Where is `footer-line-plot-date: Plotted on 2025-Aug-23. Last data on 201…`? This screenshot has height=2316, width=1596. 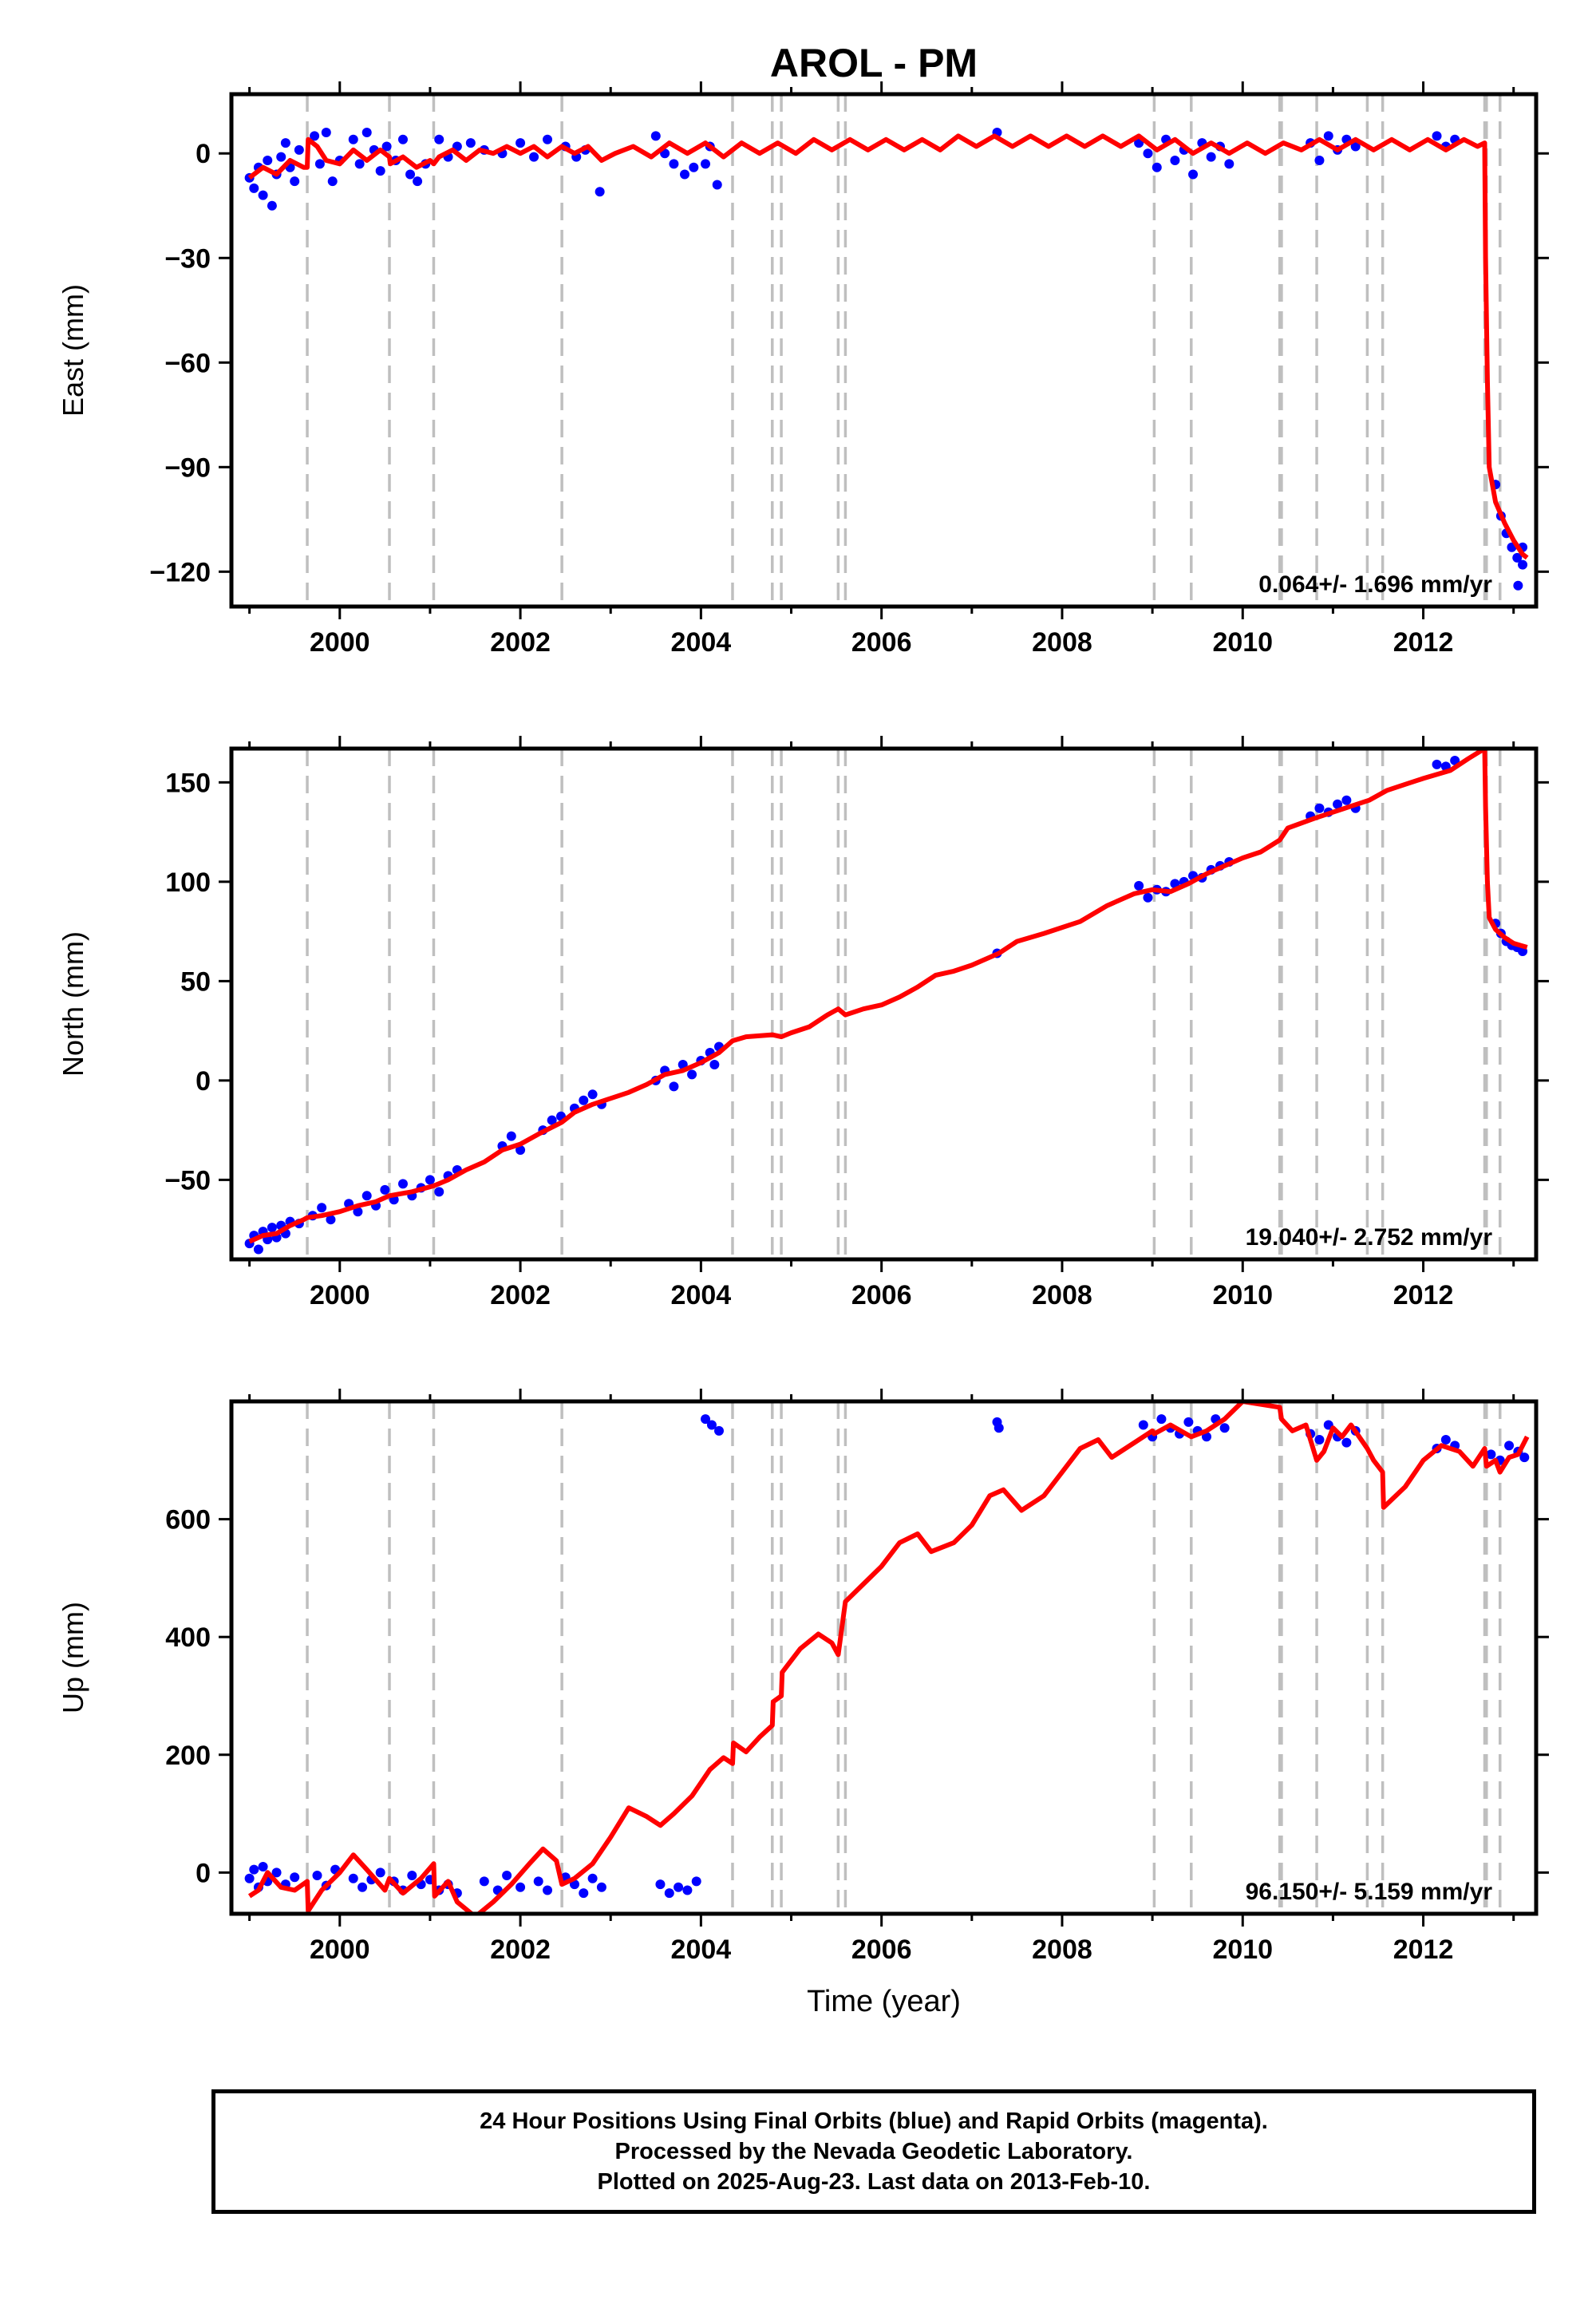
footer-line-plot-date: Plotted on 2025-Aug-23. Last data on 201… is located at coordinates (874, 2182).